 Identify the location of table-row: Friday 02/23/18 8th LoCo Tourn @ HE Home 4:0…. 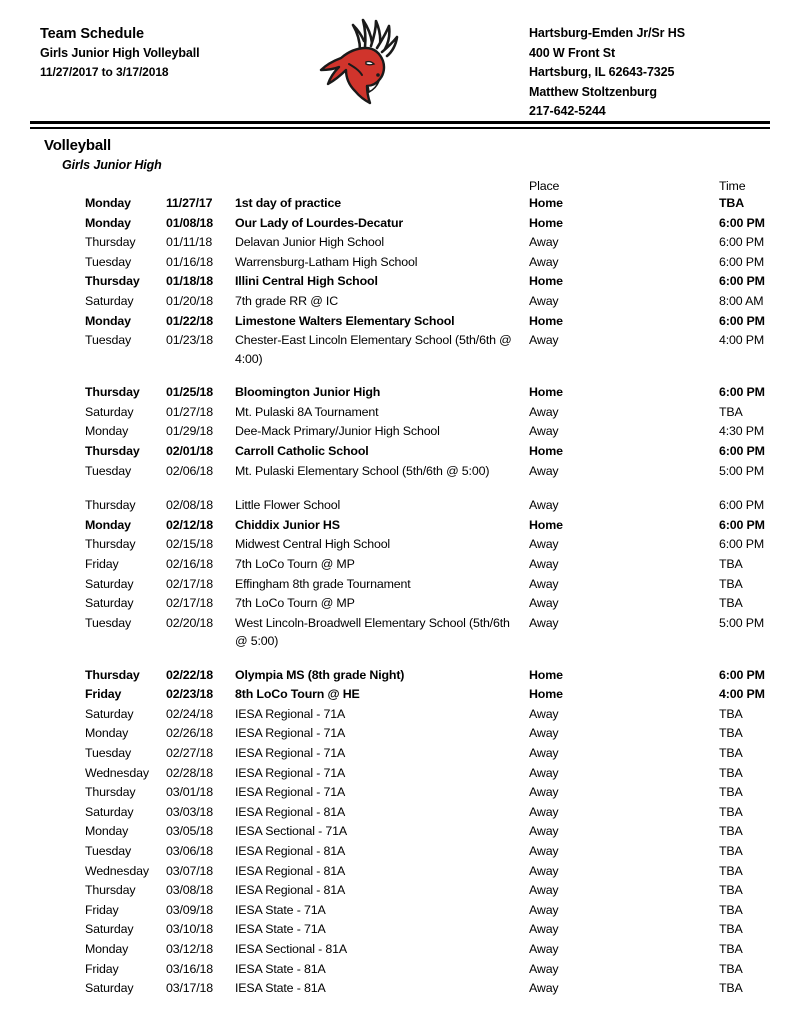
(400, 695).